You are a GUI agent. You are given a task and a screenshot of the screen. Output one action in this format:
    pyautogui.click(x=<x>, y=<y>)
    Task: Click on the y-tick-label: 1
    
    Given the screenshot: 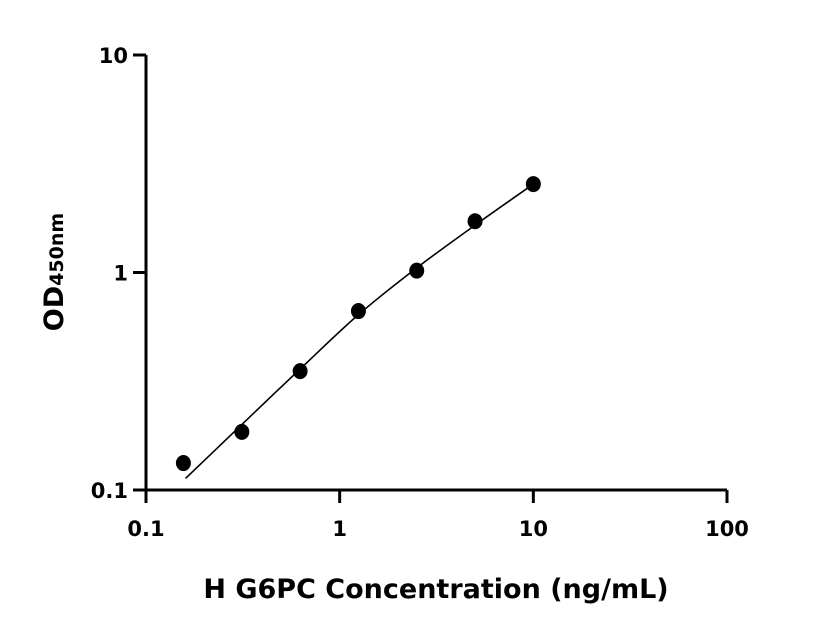 What is the action you would take?
    pyautogui.click(x=120, y=274)
    